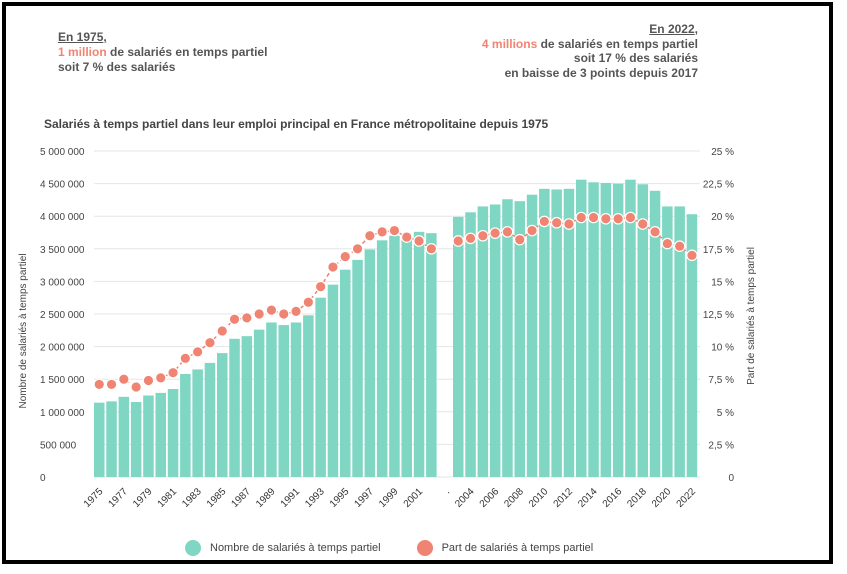 This screenshot has width=847, height=574. Describe the element at coordinates (62, 250) in the screenshot. I see `y-tick-label-left: 3 500 000` at that location.